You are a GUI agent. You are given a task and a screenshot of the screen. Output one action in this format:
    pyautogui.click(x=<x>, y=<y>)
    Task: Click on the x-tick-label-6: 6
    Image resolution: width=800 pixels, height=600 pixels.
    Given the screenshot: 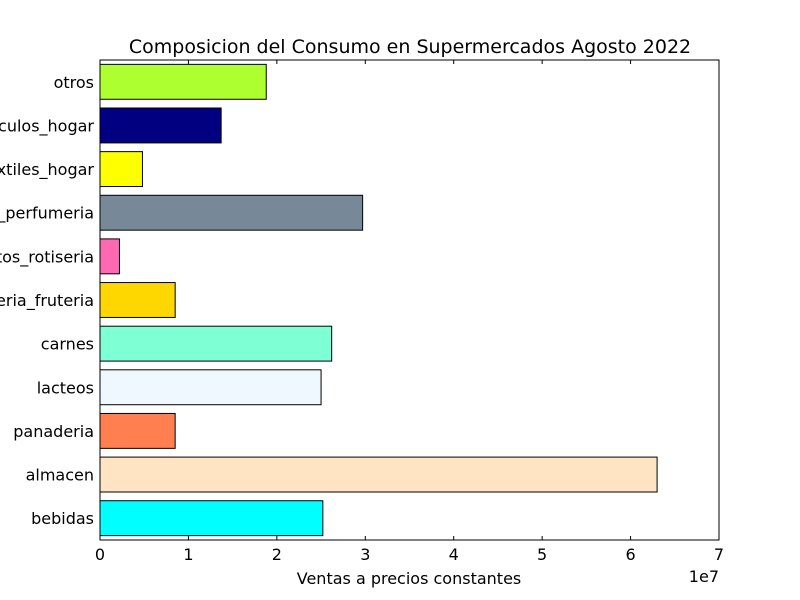 What is the action you would take?
    pyautogui.click(x=630, y=554)
    